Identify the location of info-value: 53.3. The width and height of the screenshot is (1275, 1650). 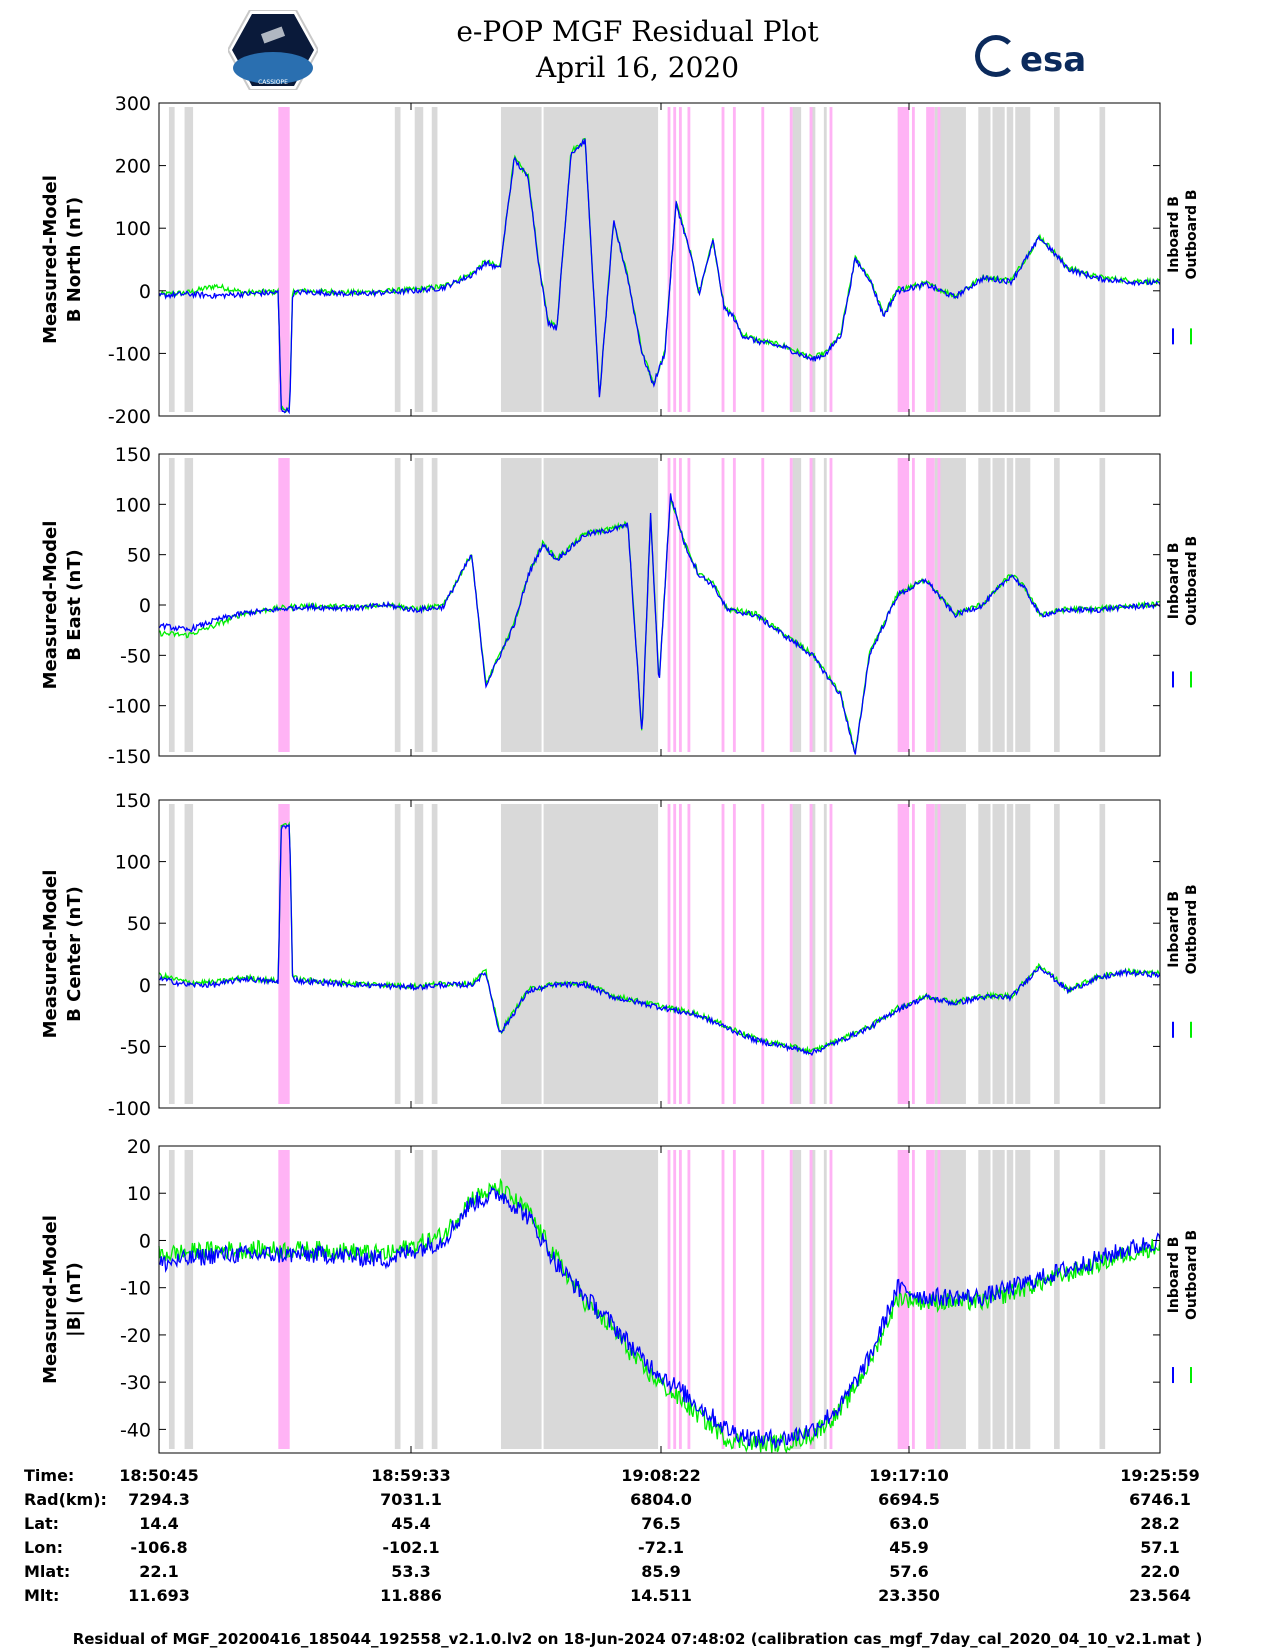
(411, 1571).